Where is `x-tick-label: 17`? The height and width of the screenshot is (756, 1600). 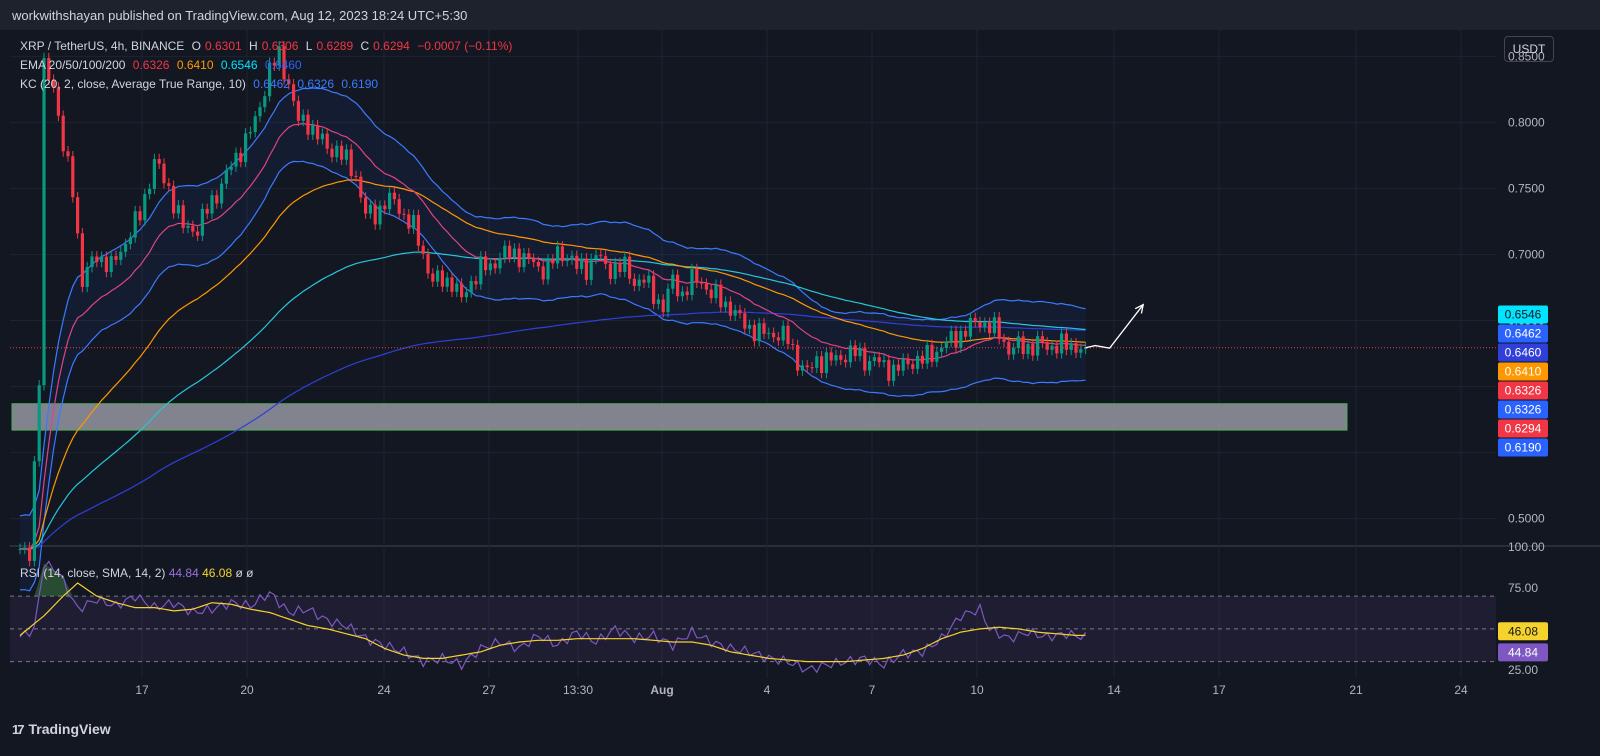 x-tick-label: 17 is located at coordinates (142, 690).